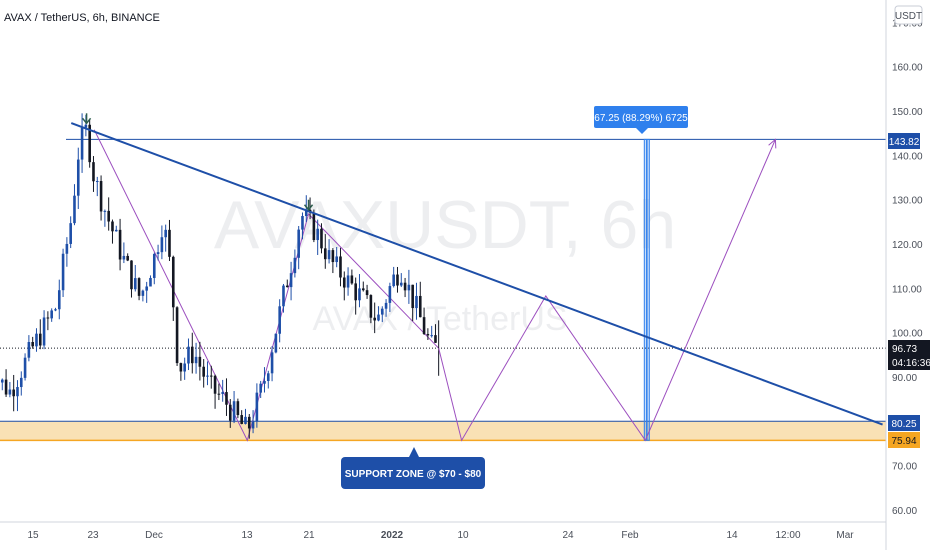 This screenshot has width=932, height=550. Describe the element at coordinates (568, 535) in the screenshot. I see `time-tick-label: 24` at that location.